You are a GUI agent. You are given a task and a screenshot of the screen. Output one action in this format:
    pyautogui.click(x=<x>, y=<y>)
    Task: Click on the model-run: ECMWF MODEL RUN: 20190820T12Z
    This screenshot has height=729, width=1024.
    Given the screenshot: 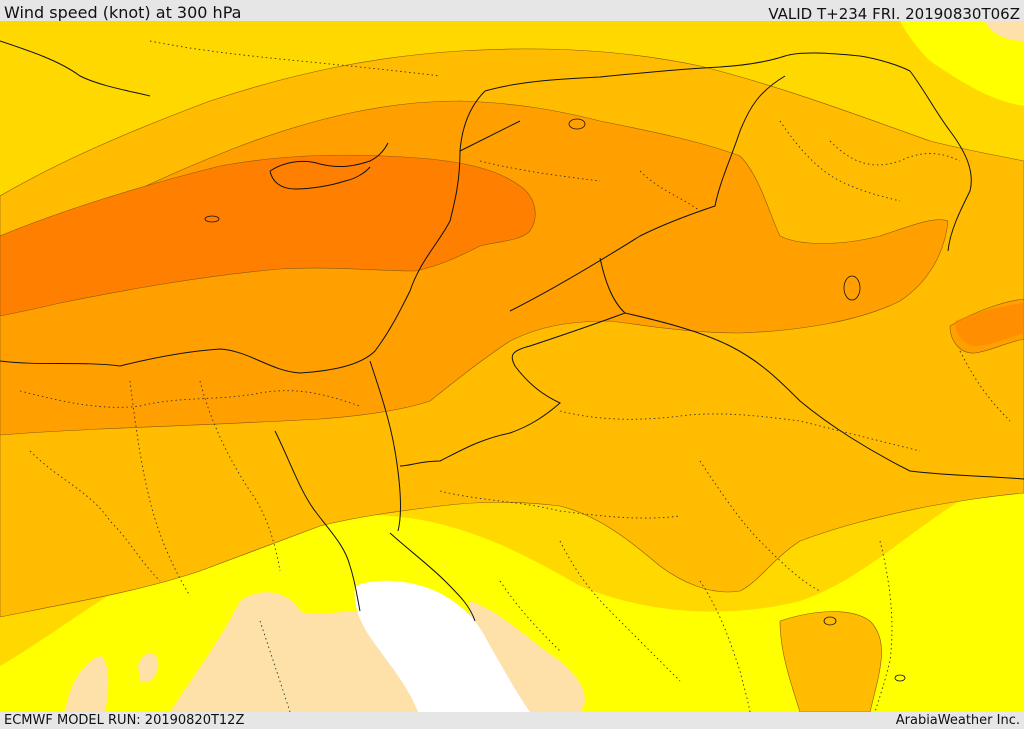 What is the action you would take?
    pyautogui.click(x=124, y=720)
    